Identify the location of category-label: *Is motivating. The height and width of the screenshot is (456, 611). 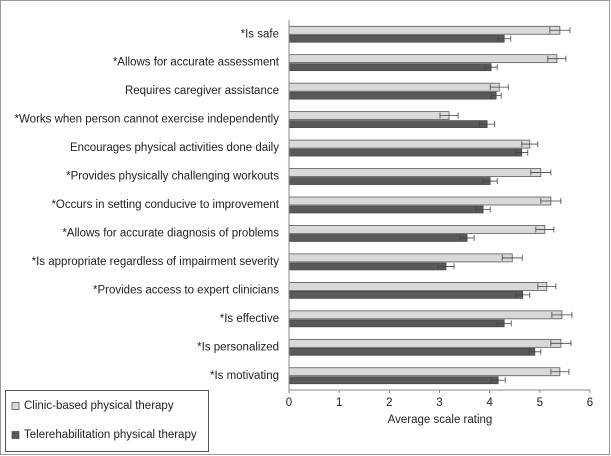
(244, 376).